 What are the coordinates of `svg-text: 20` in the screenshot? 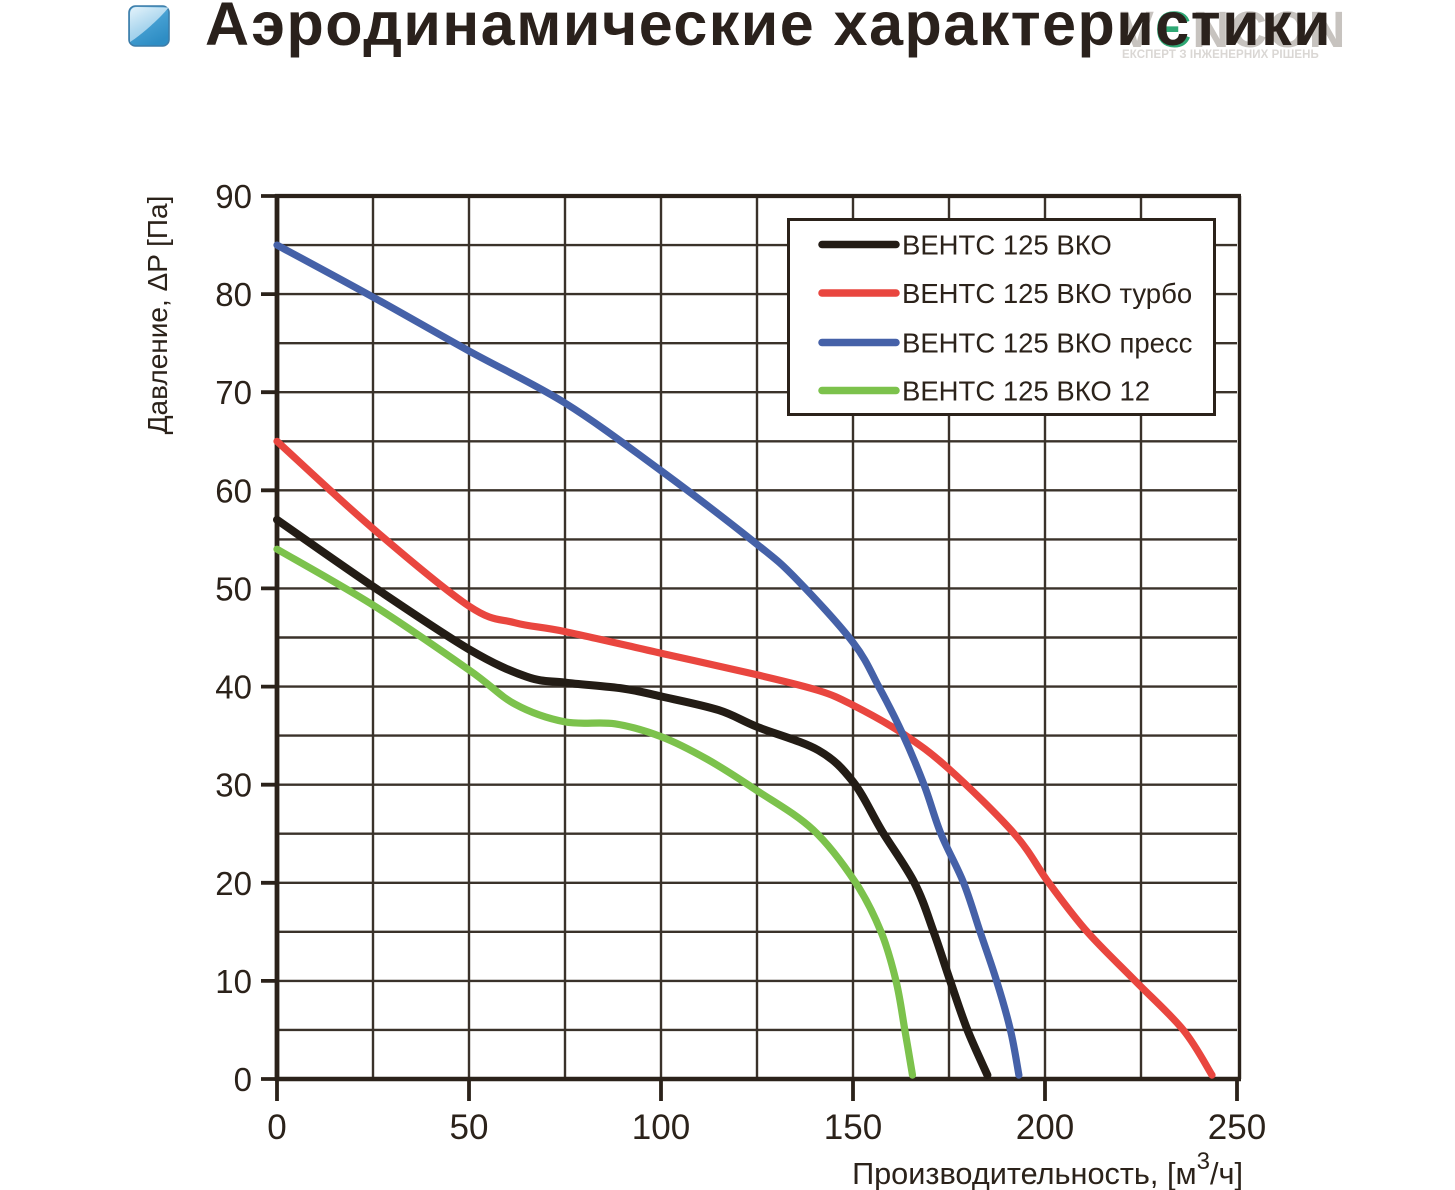 It's located at (233, 883).